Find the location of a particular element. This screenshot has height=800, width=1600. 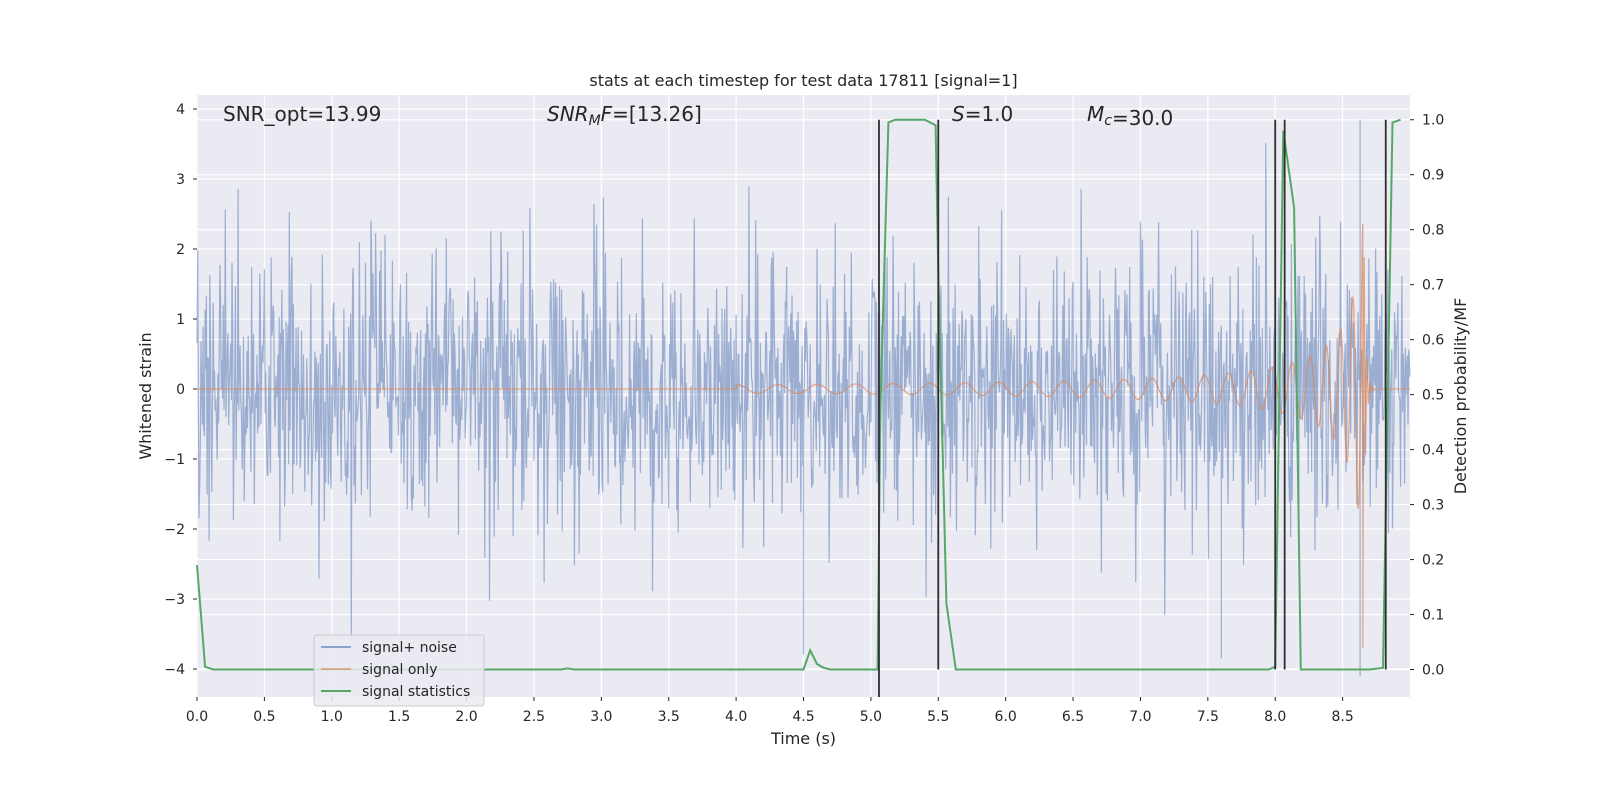

y2-tick-label-2: 0.8 is located at coordinates (1433, 231).